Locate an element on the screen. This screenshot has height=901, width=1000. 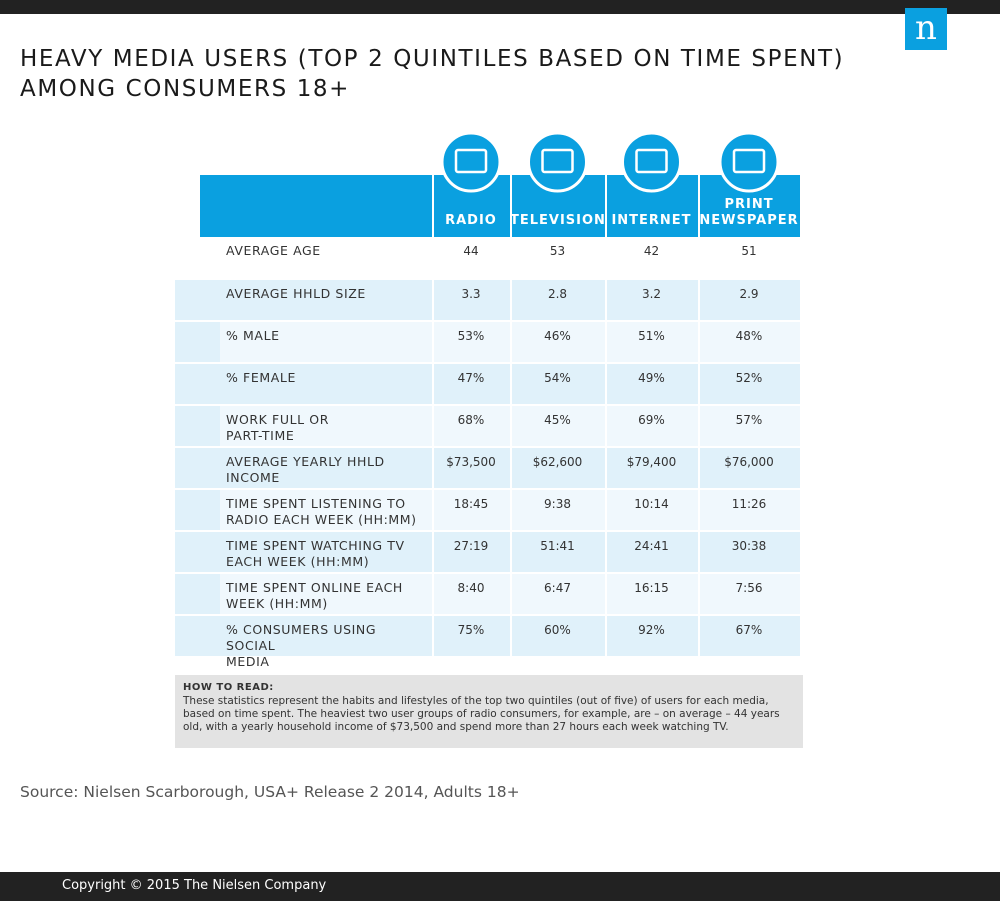
cell-value: $73,500 is located at coordinates (471, 462).